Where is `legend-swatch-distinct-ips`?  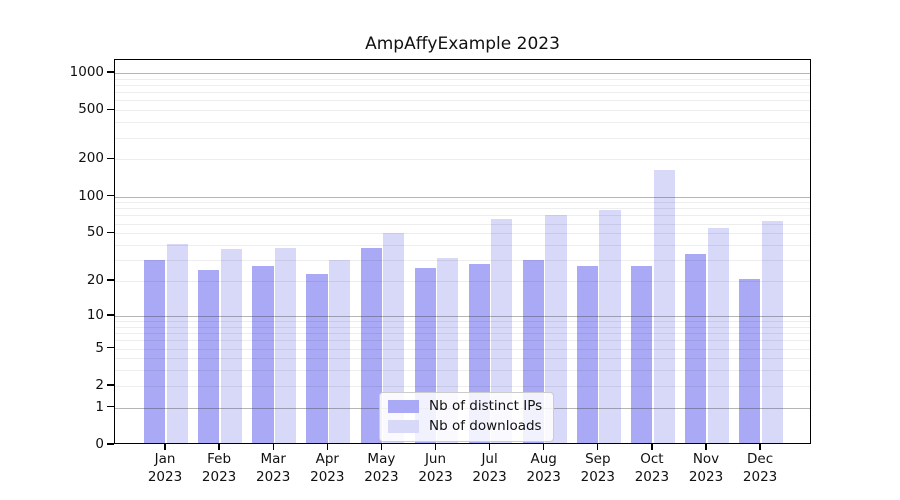 legend-swatch-distinct-ips is located at coordinates (403, 406).